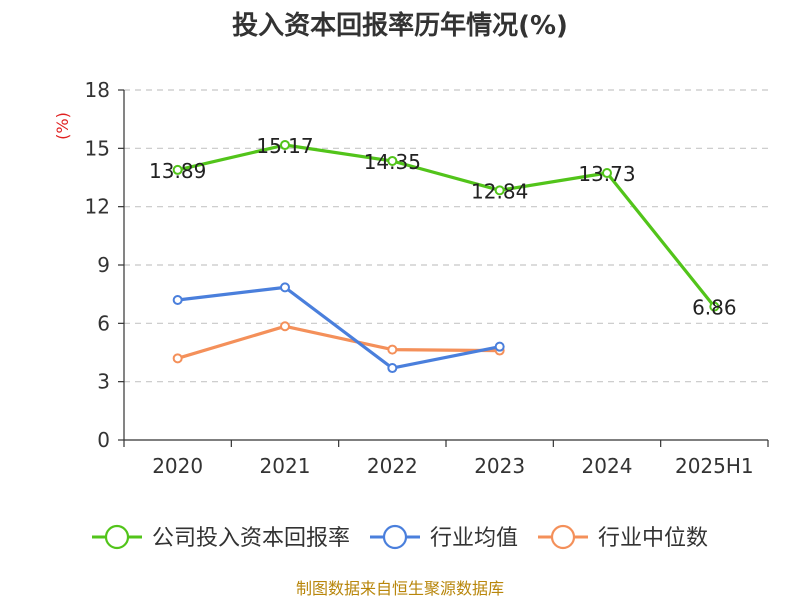 The height and width of the screenshot is (600, 800). What do you see at coordinates (103, 265) in the screenshot?
I see `y-tick-label: 9` at bounding box center [103, 265].